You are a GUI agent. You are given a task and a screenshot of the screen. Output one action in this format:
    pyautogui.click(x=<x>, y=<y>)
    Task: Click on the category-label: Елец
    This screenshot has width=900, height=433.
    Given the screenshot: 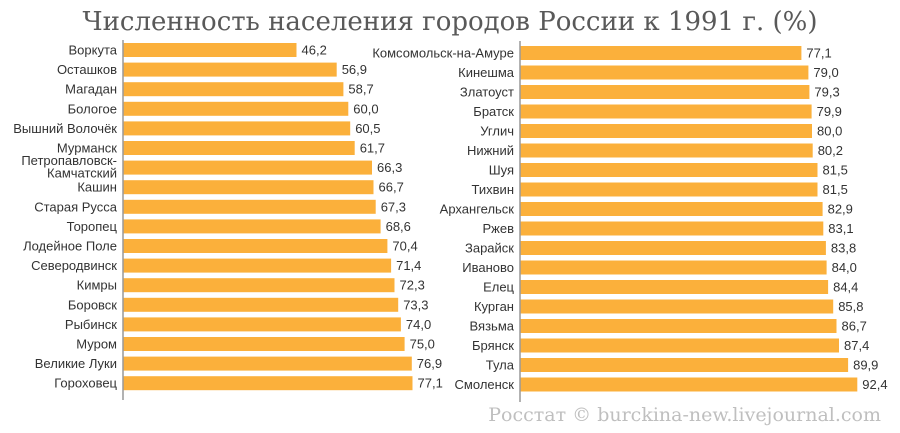 What is the action you would take?
    pyautogui.click(x=498, y=287)
    